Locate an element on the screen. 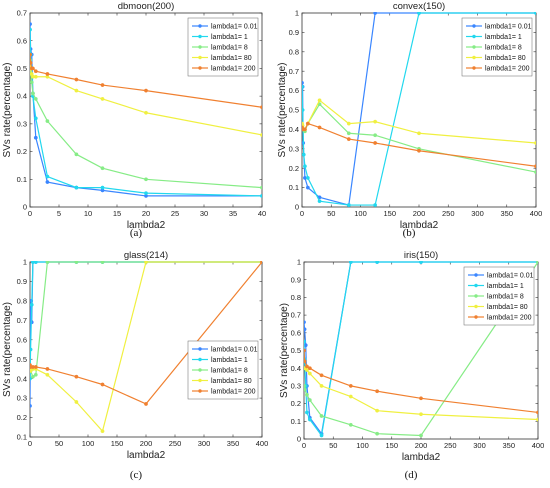 The image size is (550, 488). legend-entry: lambda1= 200 is located at coordinates (233, 69).